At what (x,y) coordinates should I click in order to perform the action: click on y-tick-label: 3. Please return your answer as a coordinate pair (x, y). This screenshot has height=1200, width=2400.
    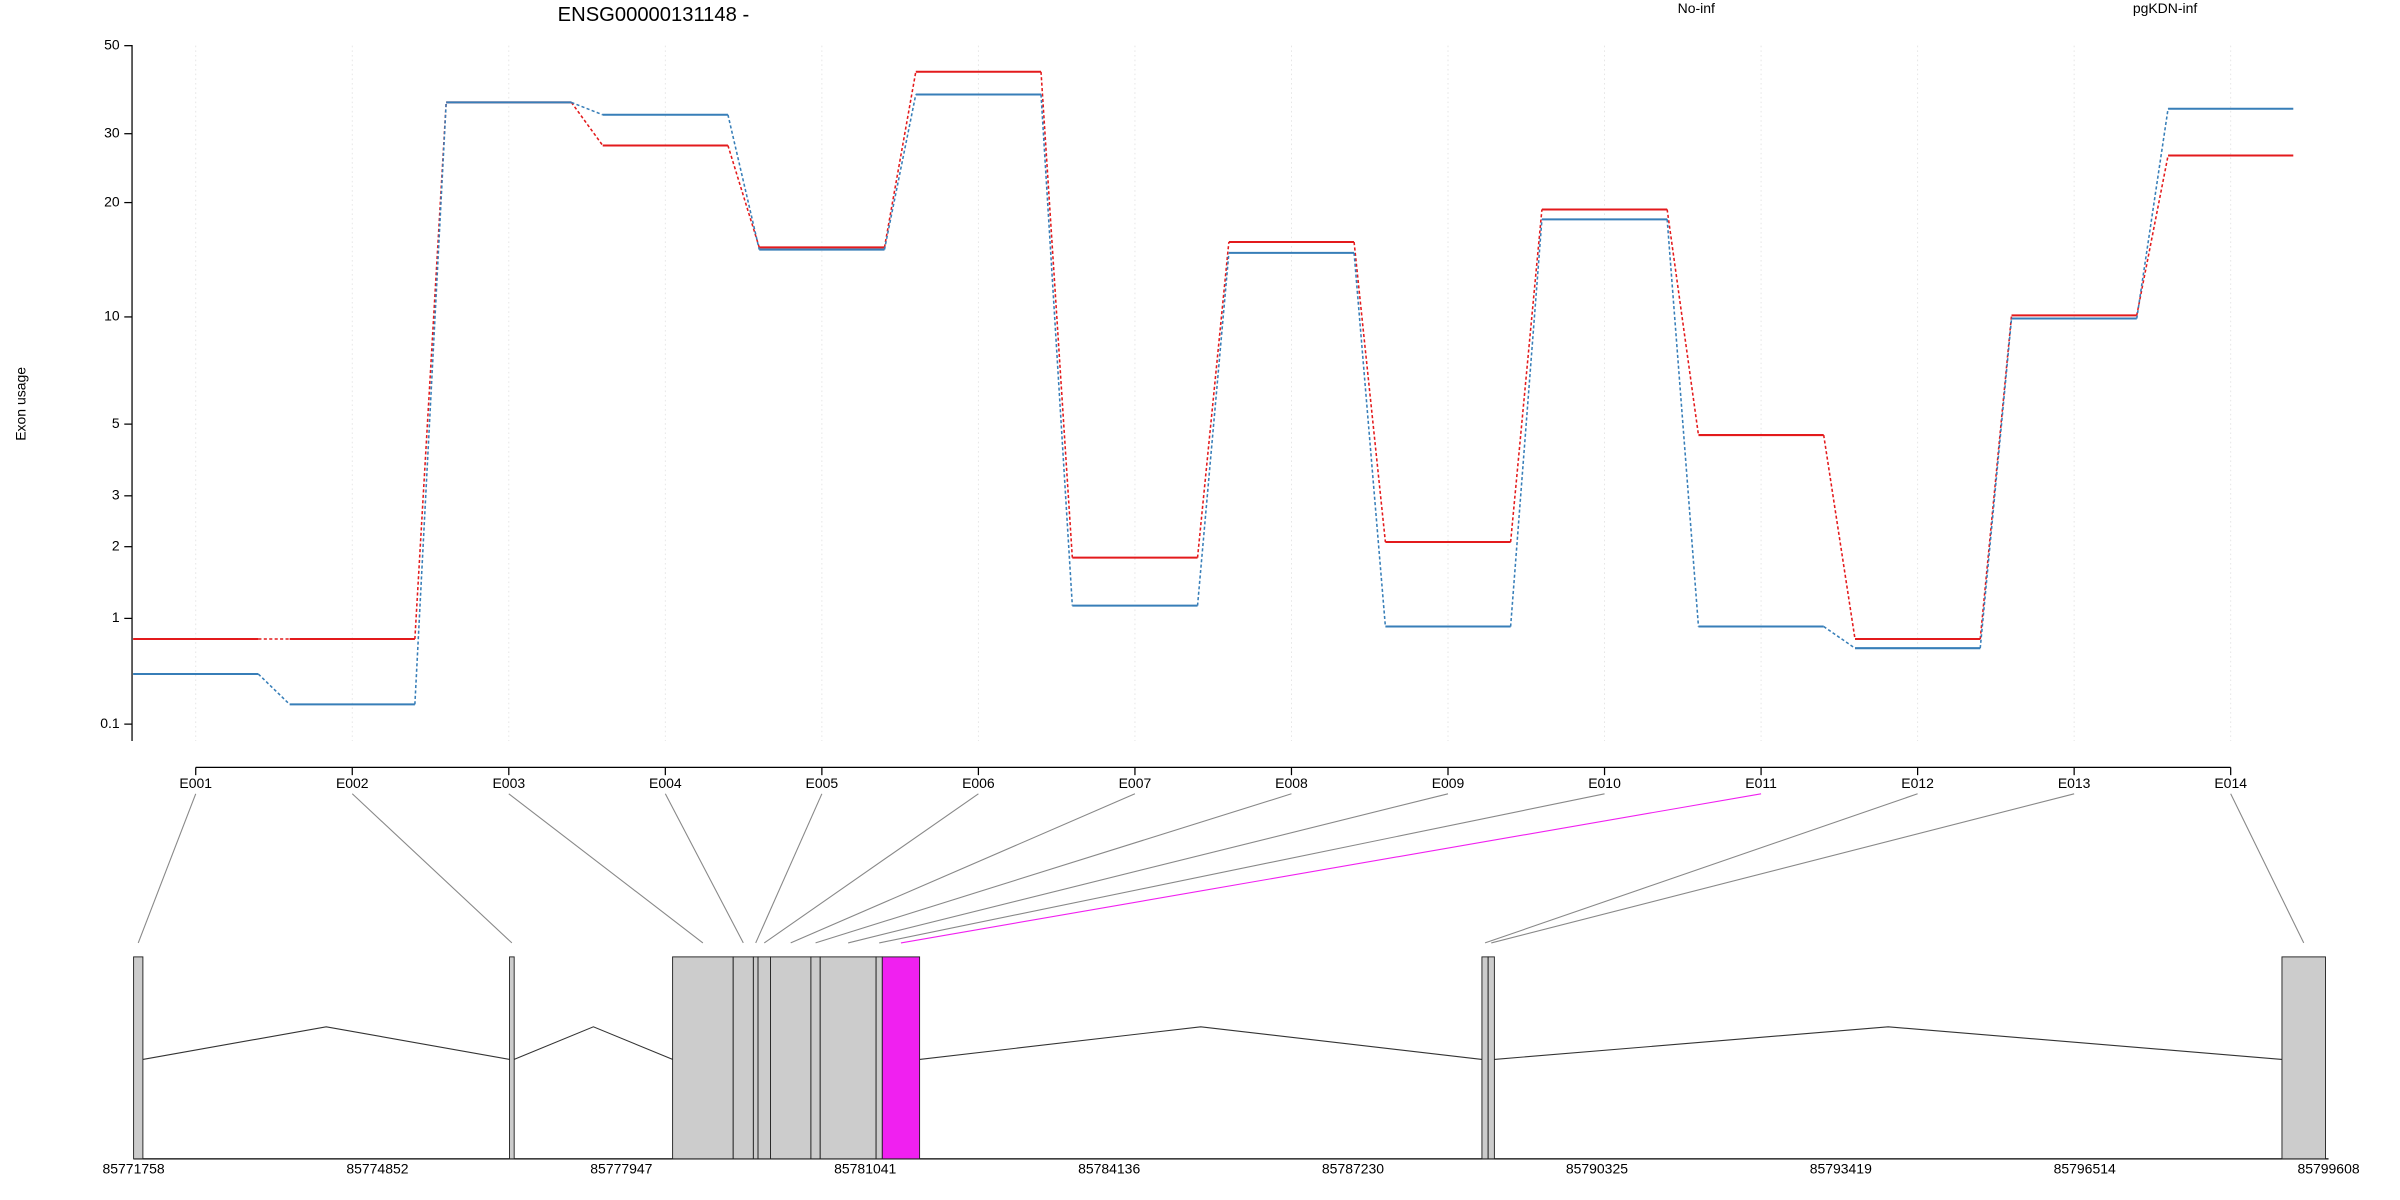
    Looking at the image, I should click on (116, 495).